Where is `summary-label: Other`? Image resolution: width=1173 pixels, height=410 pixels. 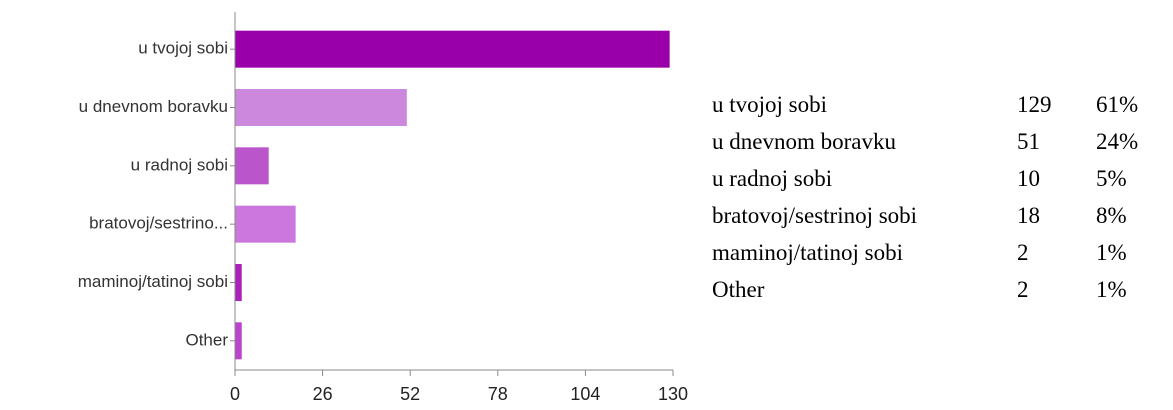
summary-label: Other is located at coordinates (738, 289).